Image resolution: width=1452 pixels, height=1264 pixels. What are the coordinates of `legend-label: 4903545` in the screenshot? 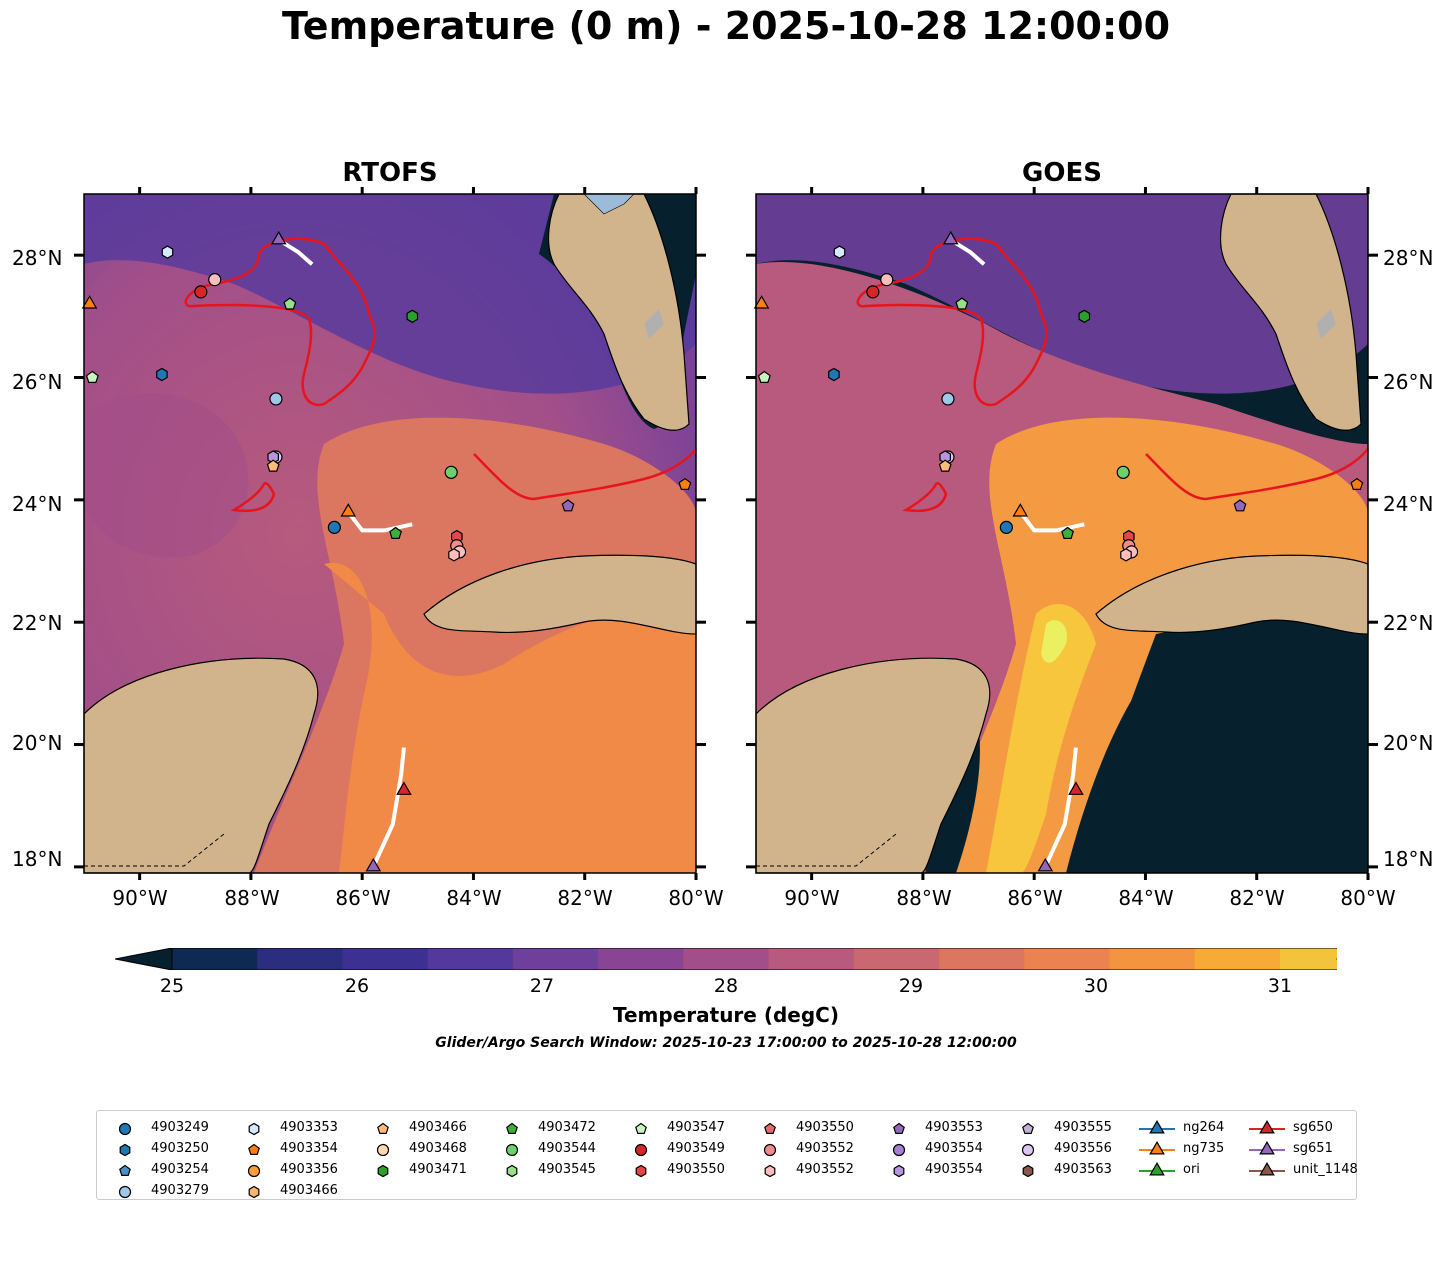 It's located at (567, 1169).